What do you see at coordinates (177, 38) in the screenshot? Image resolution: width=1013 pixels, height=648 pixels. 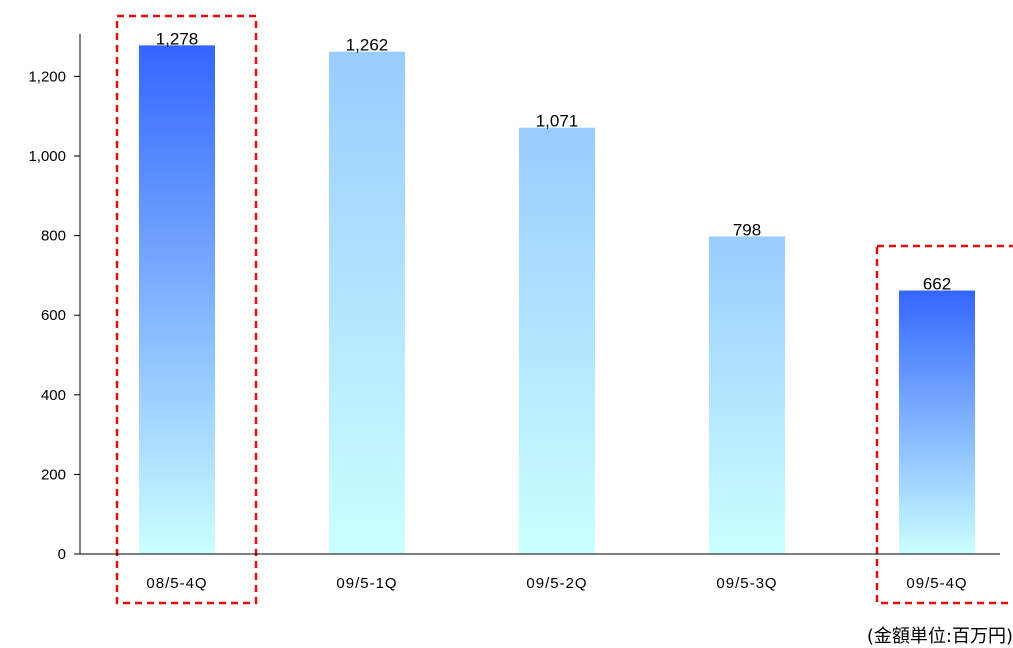 I see `data-label: 1,278` at bounding box center [177, 38].